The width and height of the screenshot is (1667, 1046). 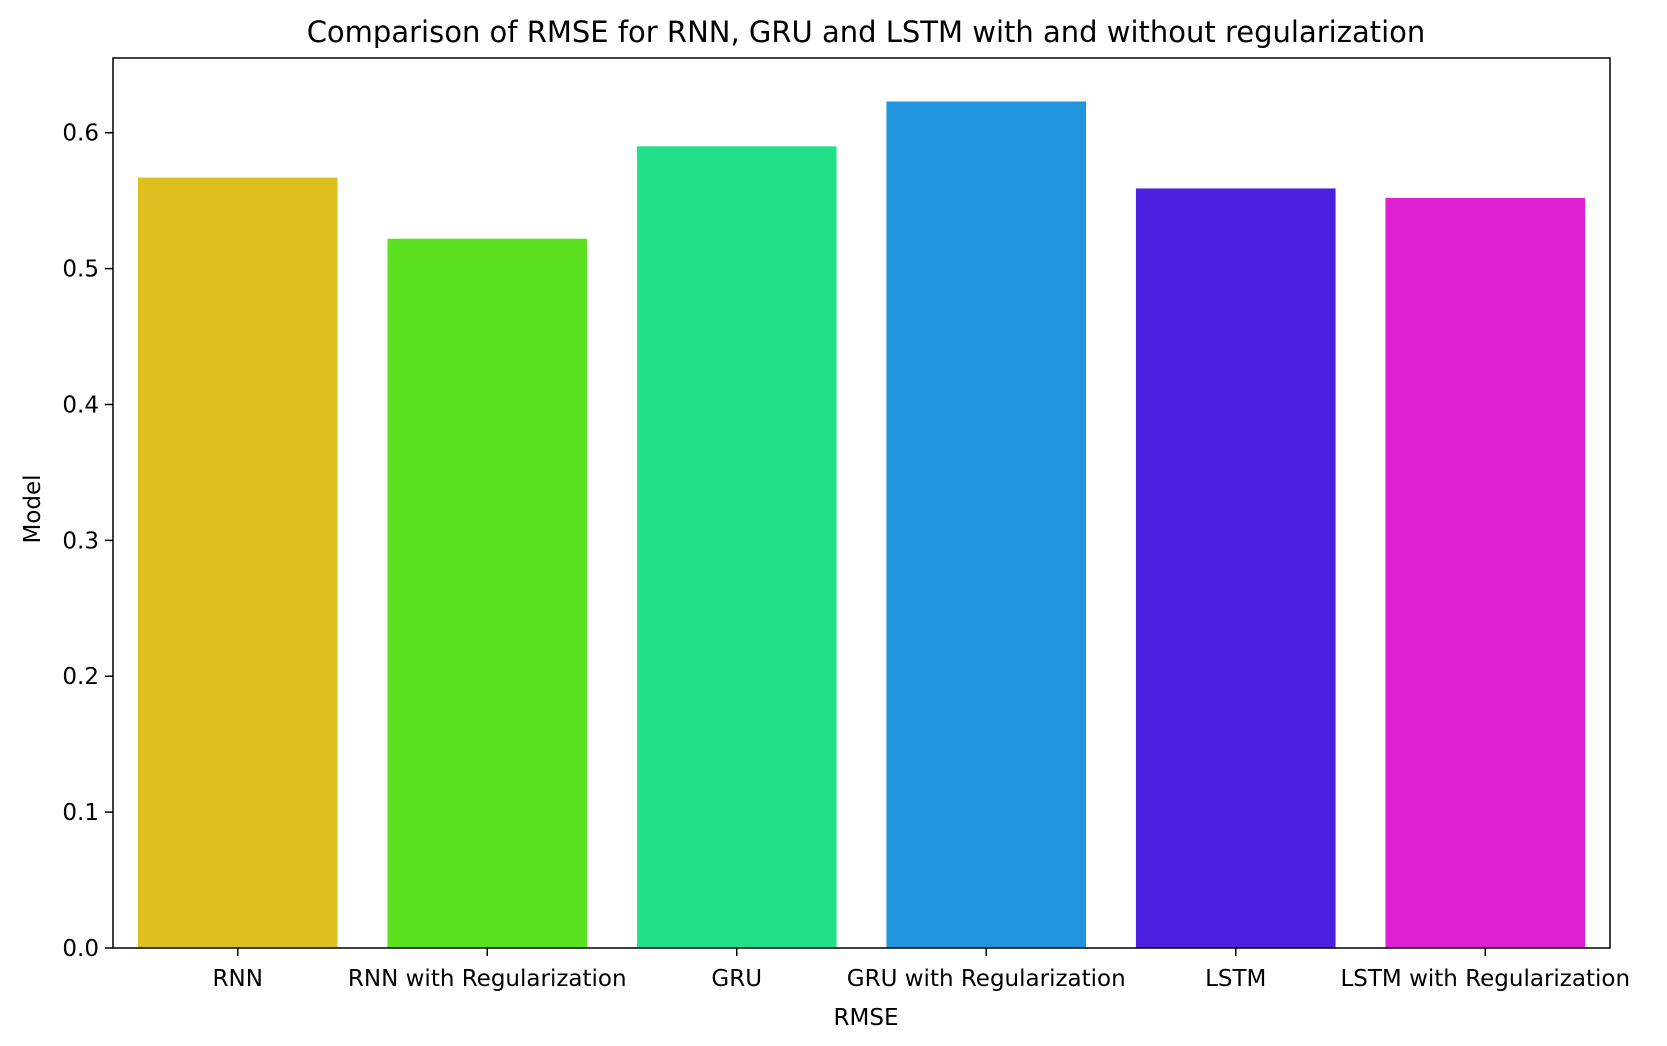 I want to click on x-tick-label: LSTM with Regularization, so click(x=1485, y=979).